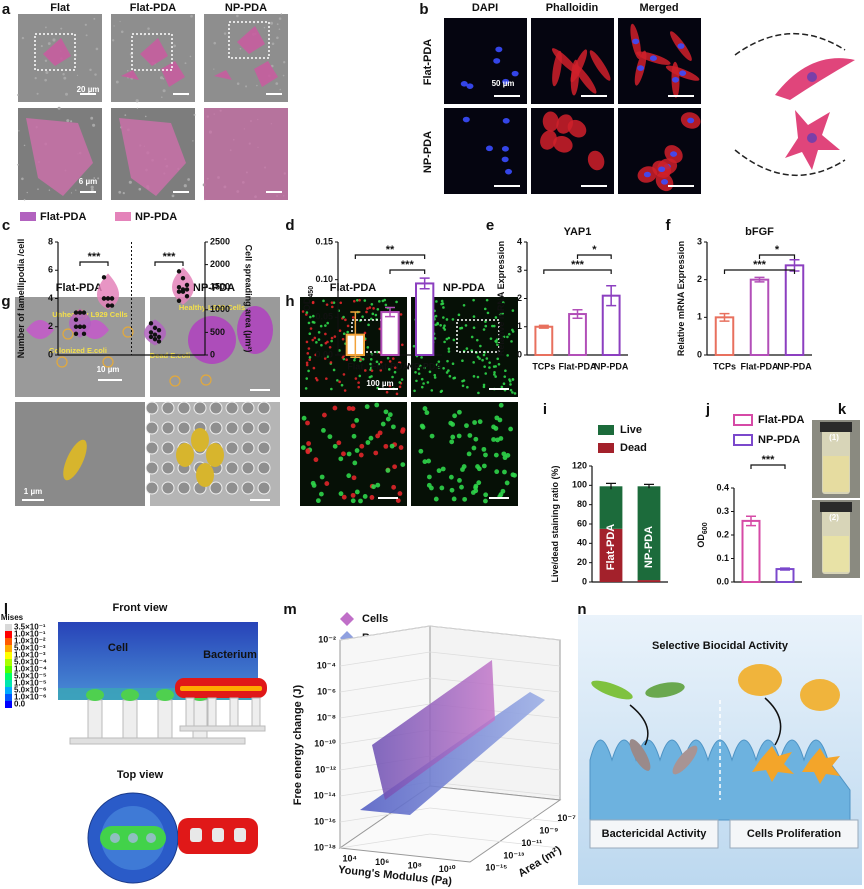 The image size is (864, 889). I want to click on panel-label: n, so click(581, 609).